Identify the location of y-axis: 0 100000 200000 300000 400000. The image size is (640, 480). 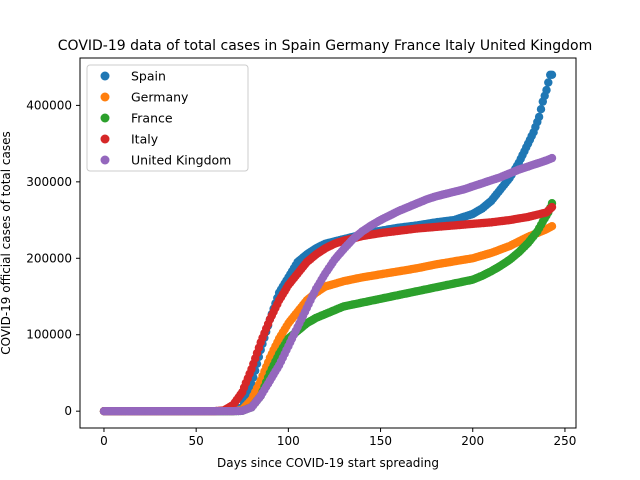
(53, 258).